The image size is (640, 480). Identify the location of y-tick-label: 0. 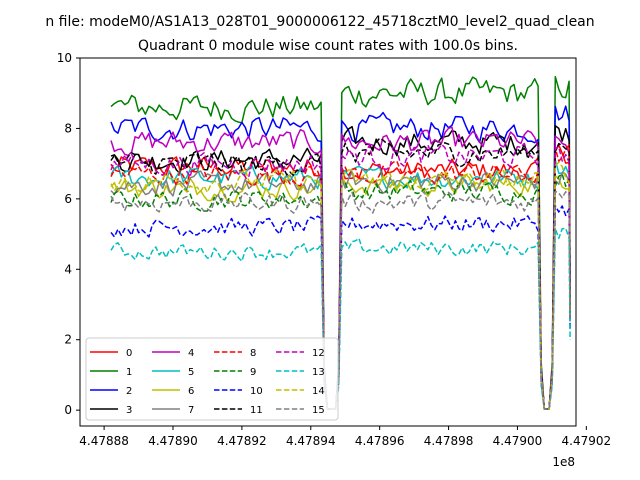
(68, 410).